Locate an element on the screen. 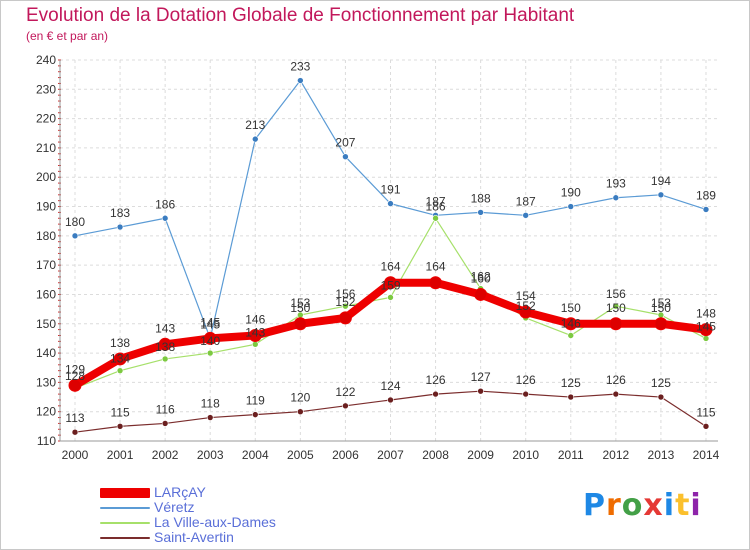  data-label: 194 is located at coordinates (661, 181).